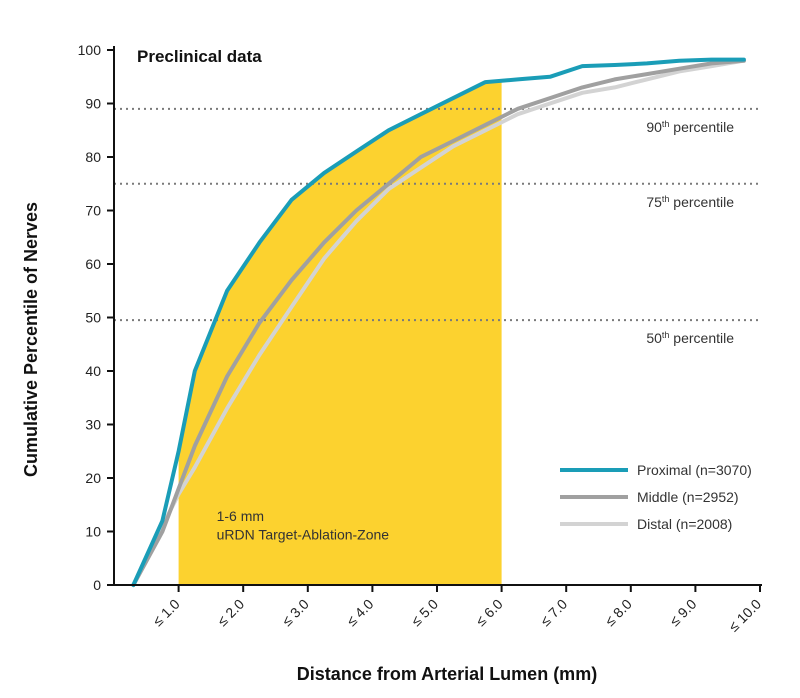 The image size is (800, 698). What do you see at coordinates (447, 674) in the screenshot?
I see `x-axis-title: Distance from Arterial Lumen (mm)` at bounding box center [447, 674].